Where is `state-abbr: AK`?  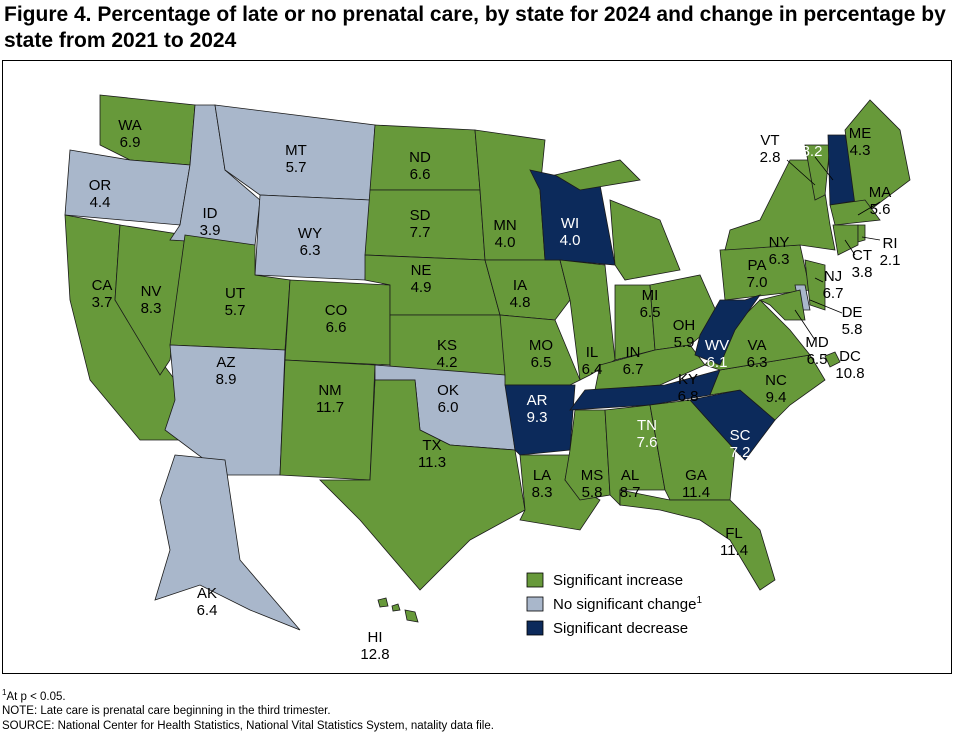 state-abbr: AK is located at coordinates (207, 593).